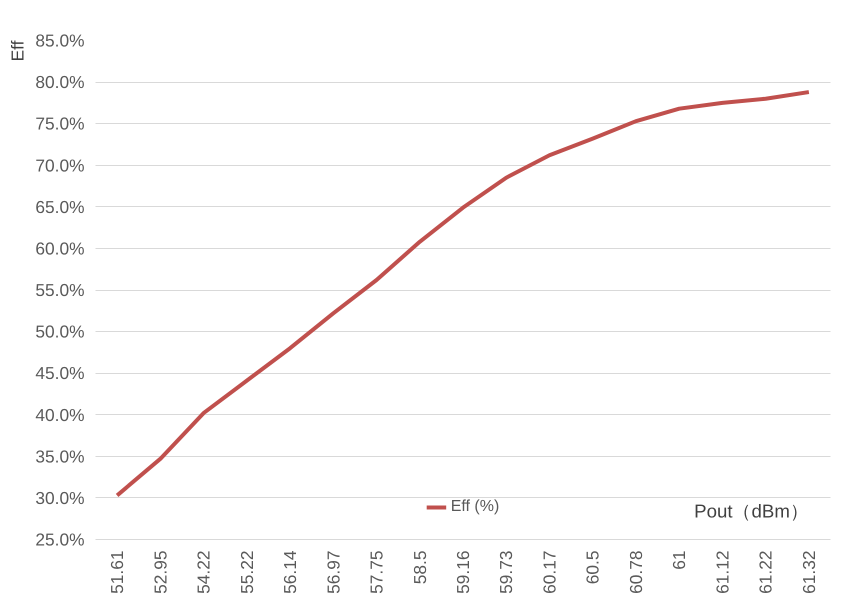 This screenshot has height=601, width=865. What do you see at coordinates (60, 124) in the screenshot?
I see `y-tick-label: 75.0%` at bounding box center [60, 124].